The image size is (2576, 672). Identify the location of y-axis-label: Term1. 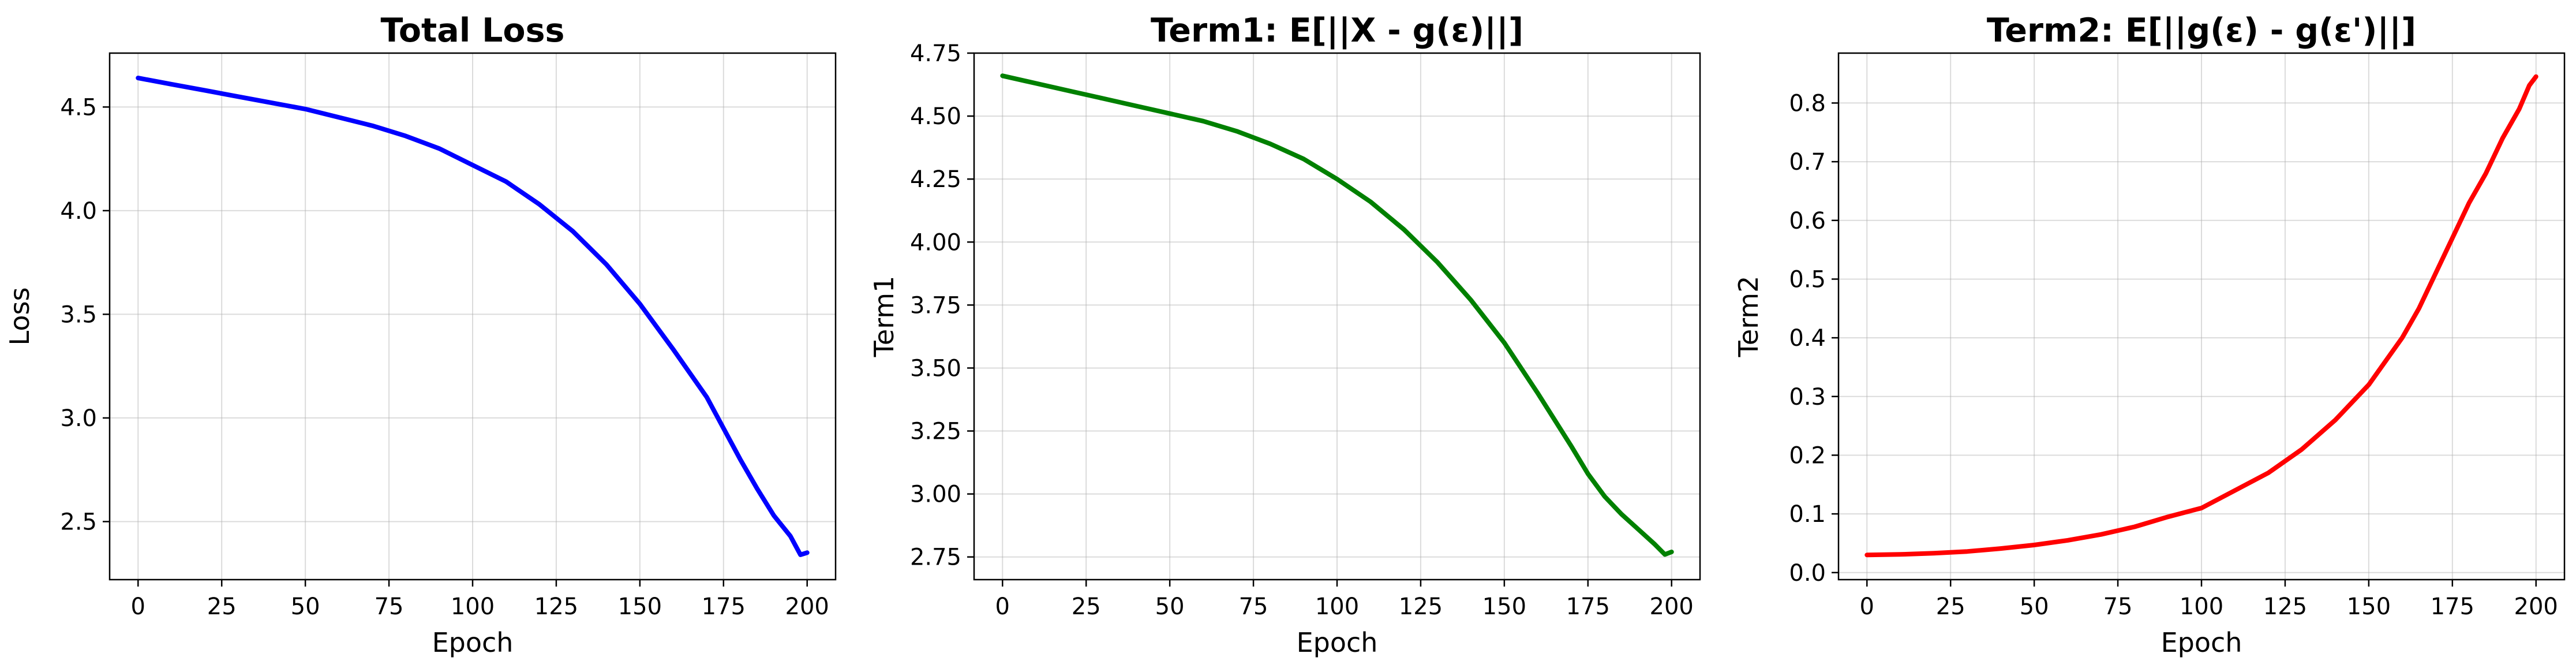
(884, 317).